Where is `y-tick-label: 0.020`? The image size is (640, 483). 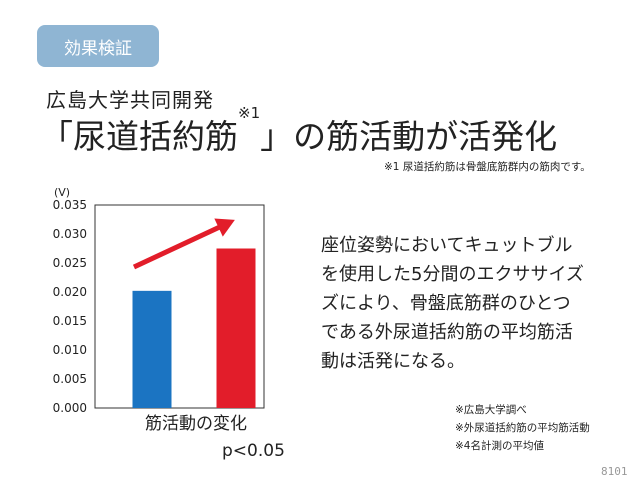
y-tick-label: 0.020 is located at coordinates (70, 292).